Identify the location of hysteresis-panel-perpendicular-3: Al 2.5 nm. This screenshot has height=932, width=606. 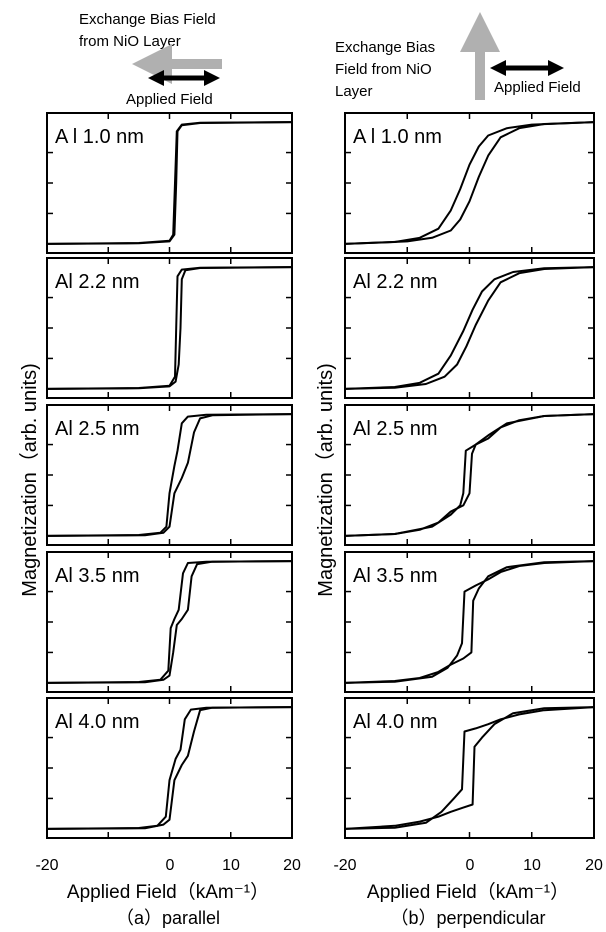
(469, 475).